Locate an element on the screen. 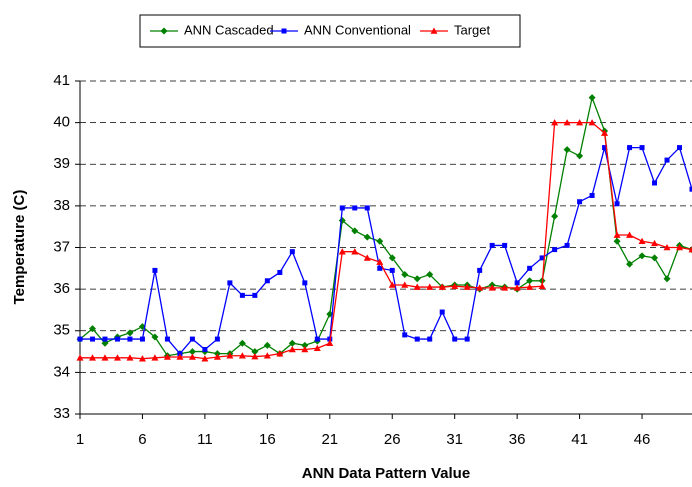  x-tick-label: 41 is located at coordinates (579, 439).